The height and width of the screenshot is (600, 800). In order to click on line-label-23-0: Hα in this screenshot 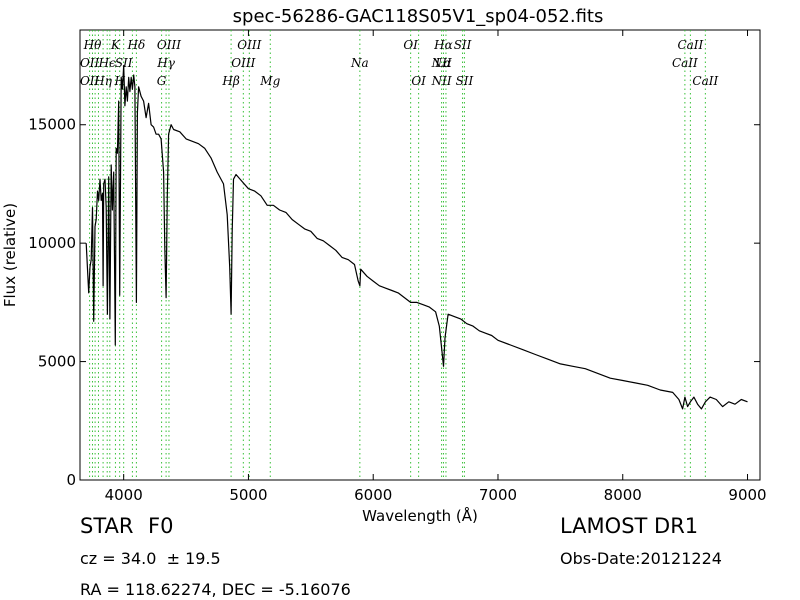, I will do `click(443, 45)`.